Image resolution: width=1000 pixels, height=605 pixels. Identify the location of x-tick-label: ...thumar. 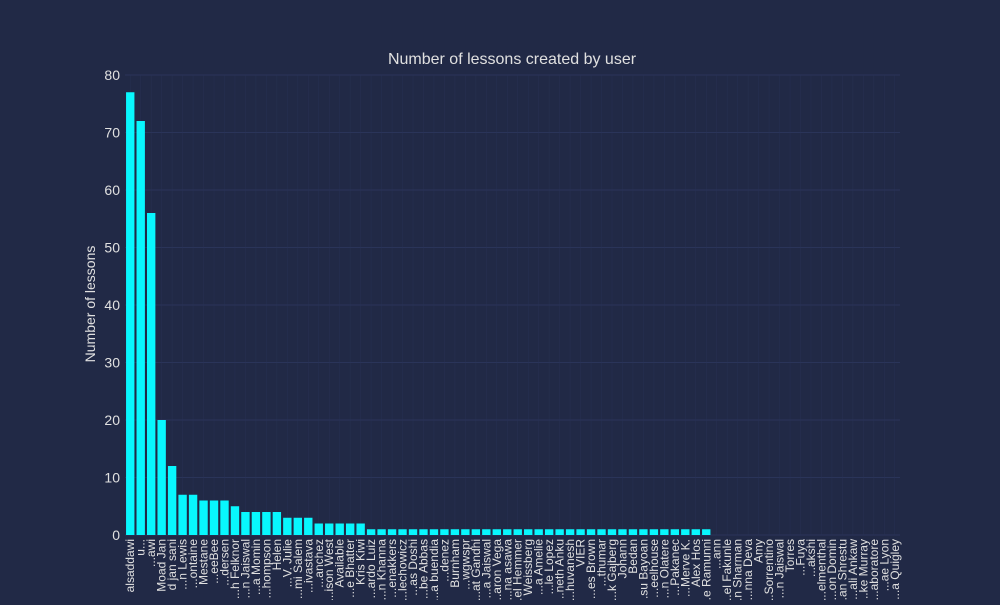
(602, 562).